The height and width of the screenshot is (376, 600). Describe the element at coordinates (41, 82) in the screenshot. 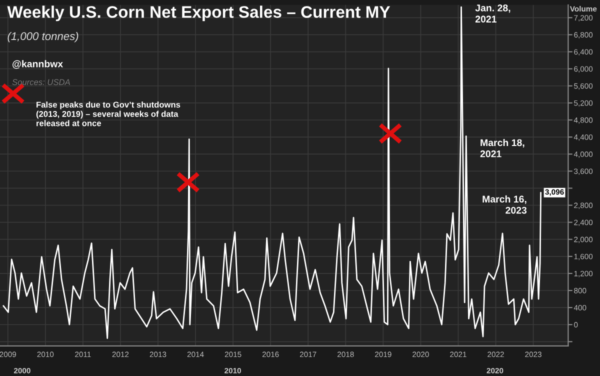

I see `annotation: Sources: USDA` at that location.